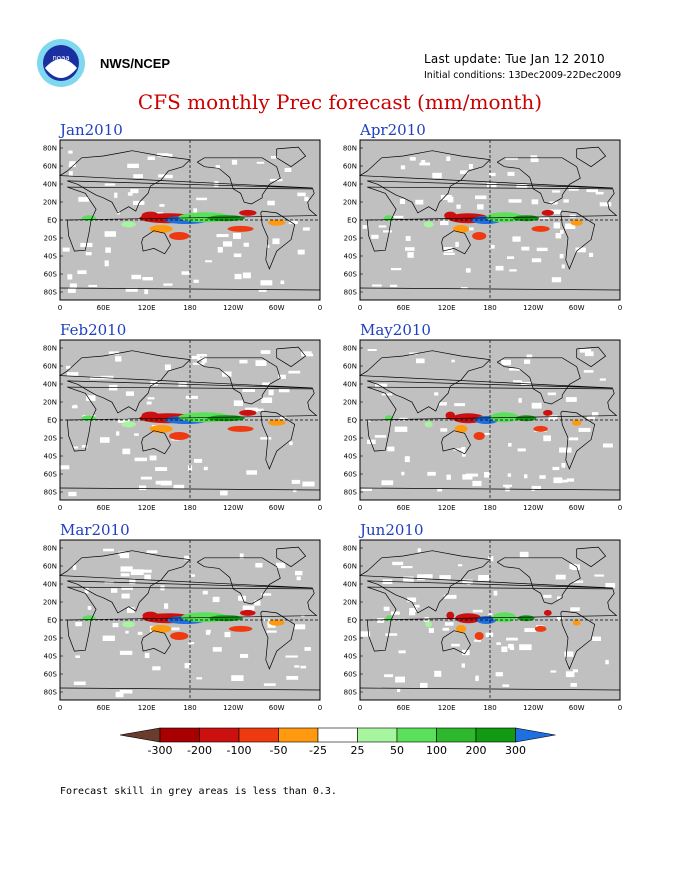  What do you see at coordinates (61, 63) in the screenshot?
I see `noaa-logo: noaa` at bounding box center [61, 63].